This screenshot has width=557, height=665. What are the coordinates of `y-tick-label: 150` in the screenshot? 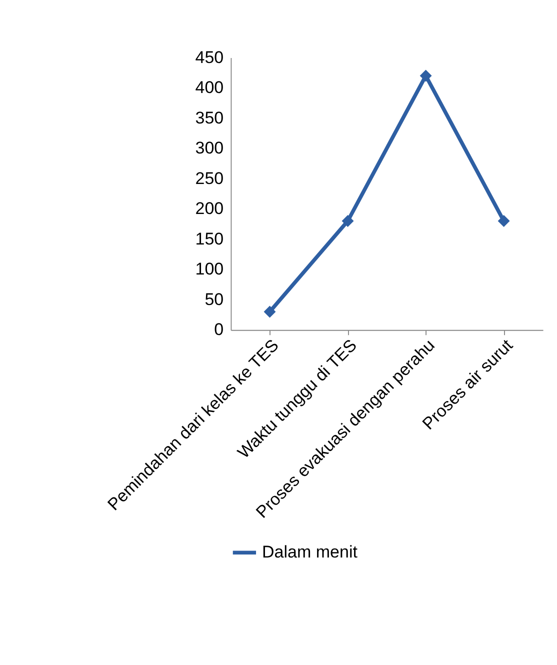 It's located at (209, 238).